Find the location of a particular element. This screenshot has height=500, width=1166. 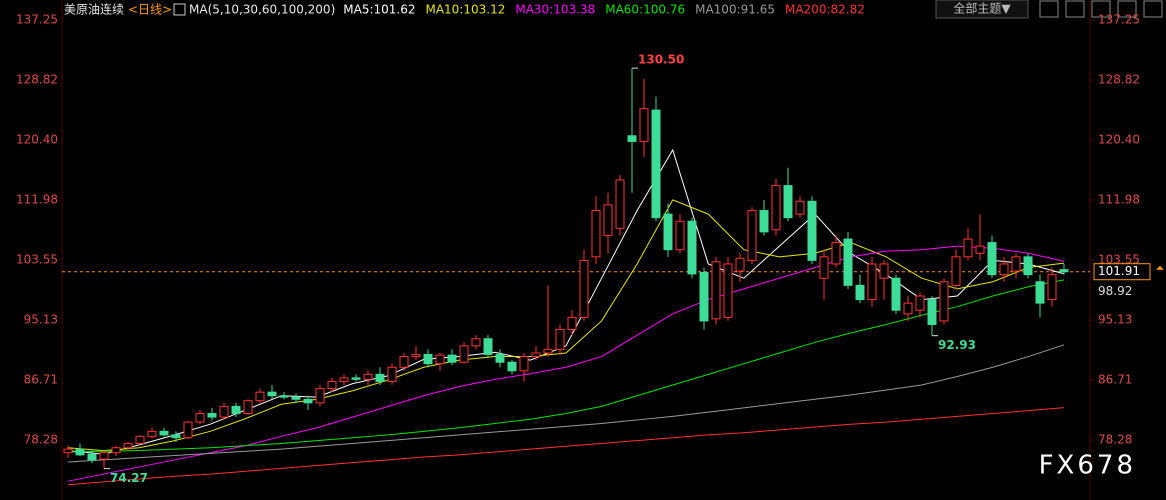

theme-button-label: 全部主题▼ is located at coordinates (982, 8).